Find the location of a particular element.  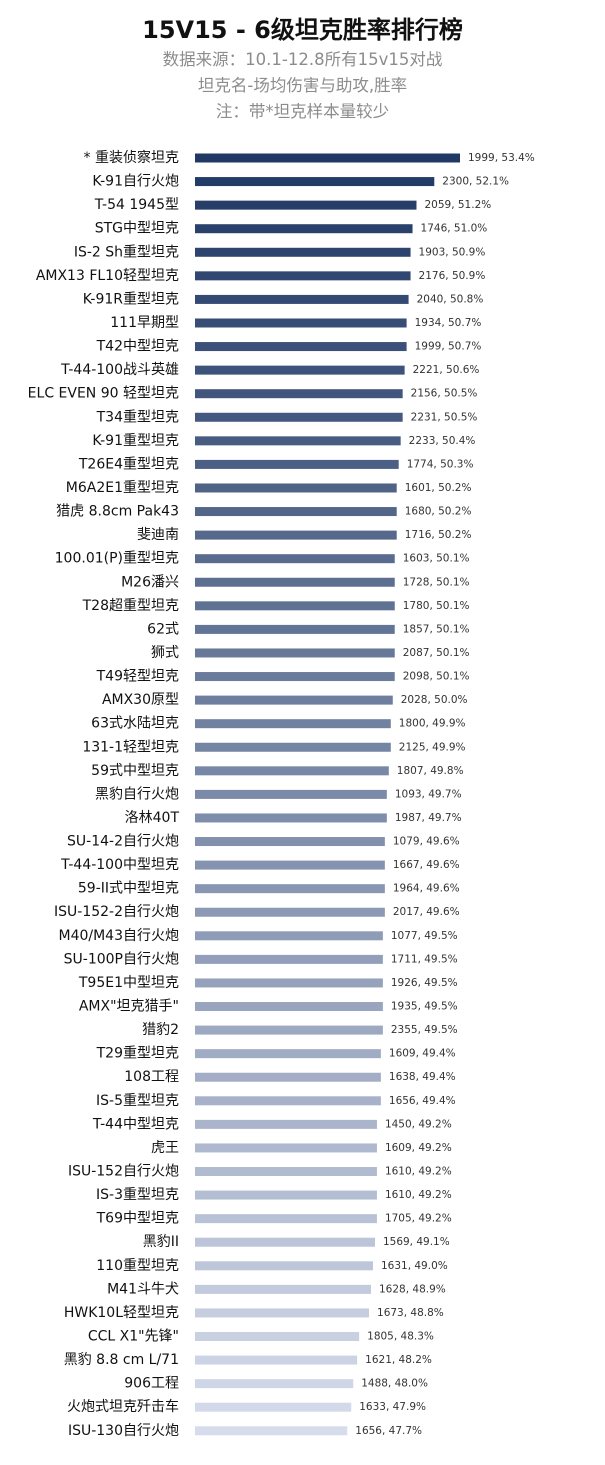

data-label: 1716, 50.2% is located at coordinates (438, 535).